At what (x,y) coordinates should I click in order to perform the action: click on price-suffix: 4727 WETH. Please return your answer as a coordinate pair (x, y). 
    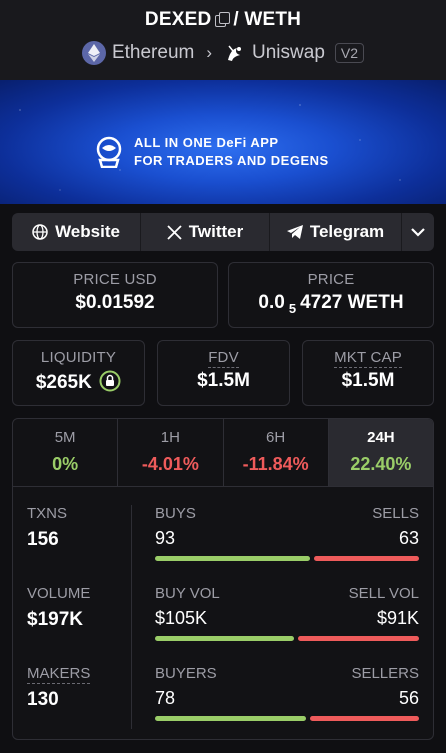
    Looking at the image, I should click on (352, 302).